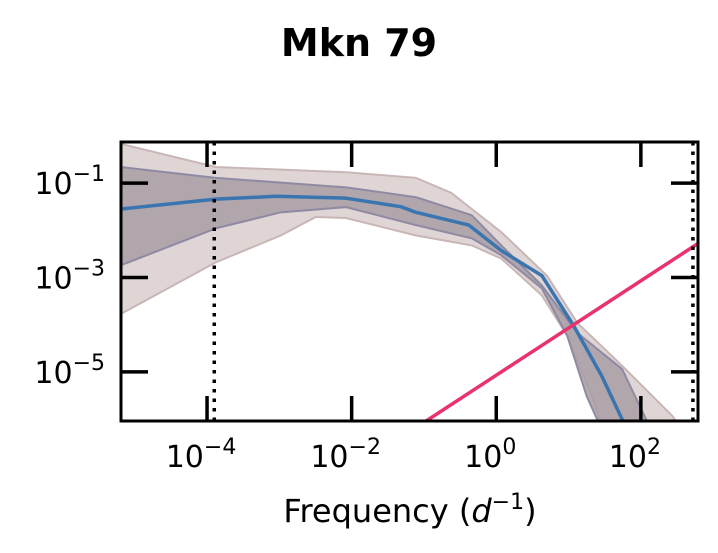 This screenshot has width=718, height=553. What do you see at coordinates (69, 276) in the screenshot?
I see `y-tick-label: 10⁻³` at bounding box center [69, 276].